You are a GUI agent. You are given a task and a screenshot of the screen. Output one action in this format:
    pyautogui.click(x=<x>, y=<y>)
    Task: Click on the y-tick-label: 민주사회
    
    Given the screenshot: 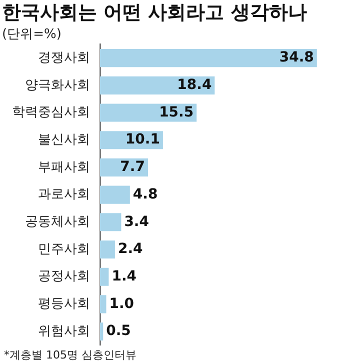 What is the action you would take?
    pyautogui.click(x=64, y=249)
    